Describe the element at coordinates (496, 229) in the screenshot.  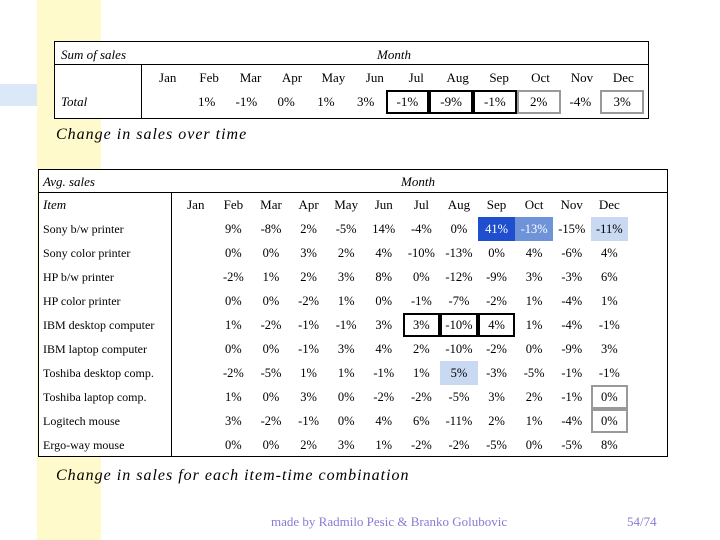
I see `value-cell: 41%` at that location.